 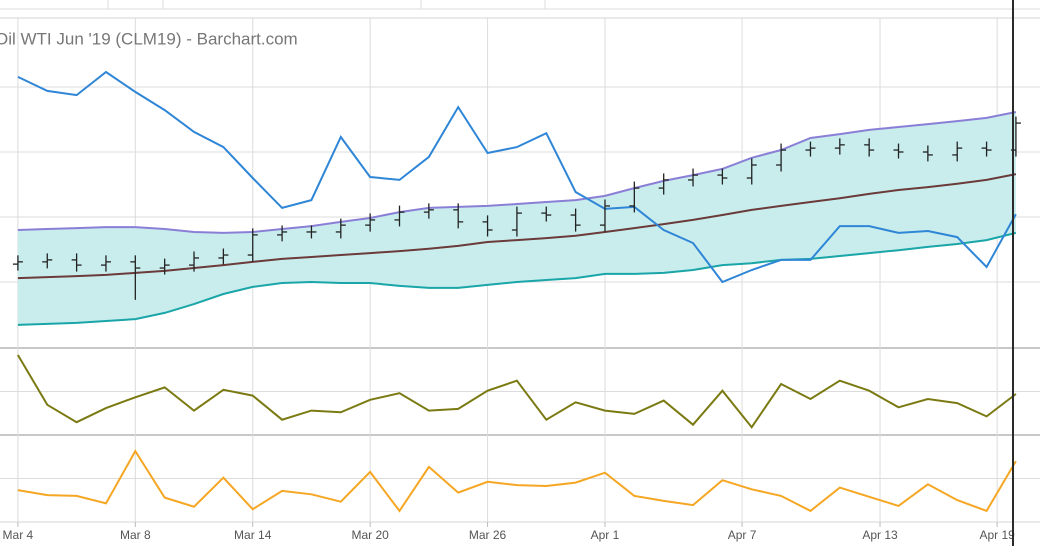 What do you see at coordinates (18, 535) in the screenshot?
I see `x-tick-label: Mar 4` at bounding box center [18, 535].